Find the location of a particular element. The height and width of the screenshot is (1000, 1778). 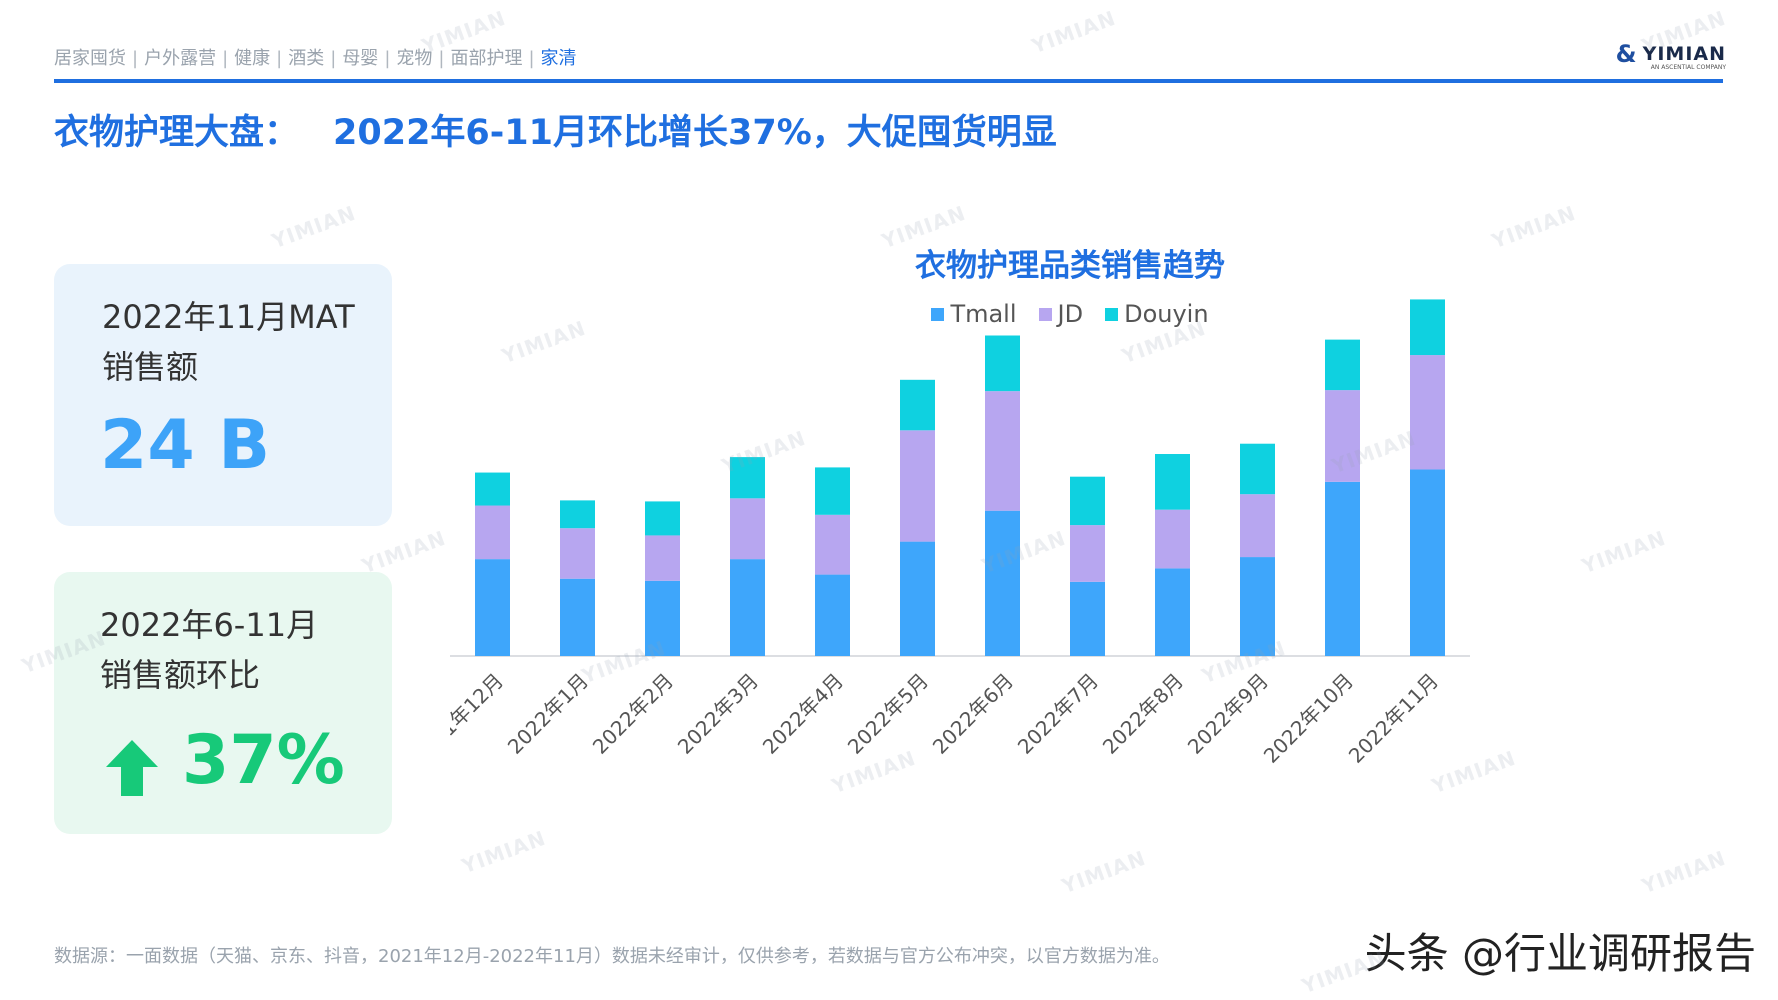

x-tick-label: 2022年7月 is located at coordinates (1058, 714).